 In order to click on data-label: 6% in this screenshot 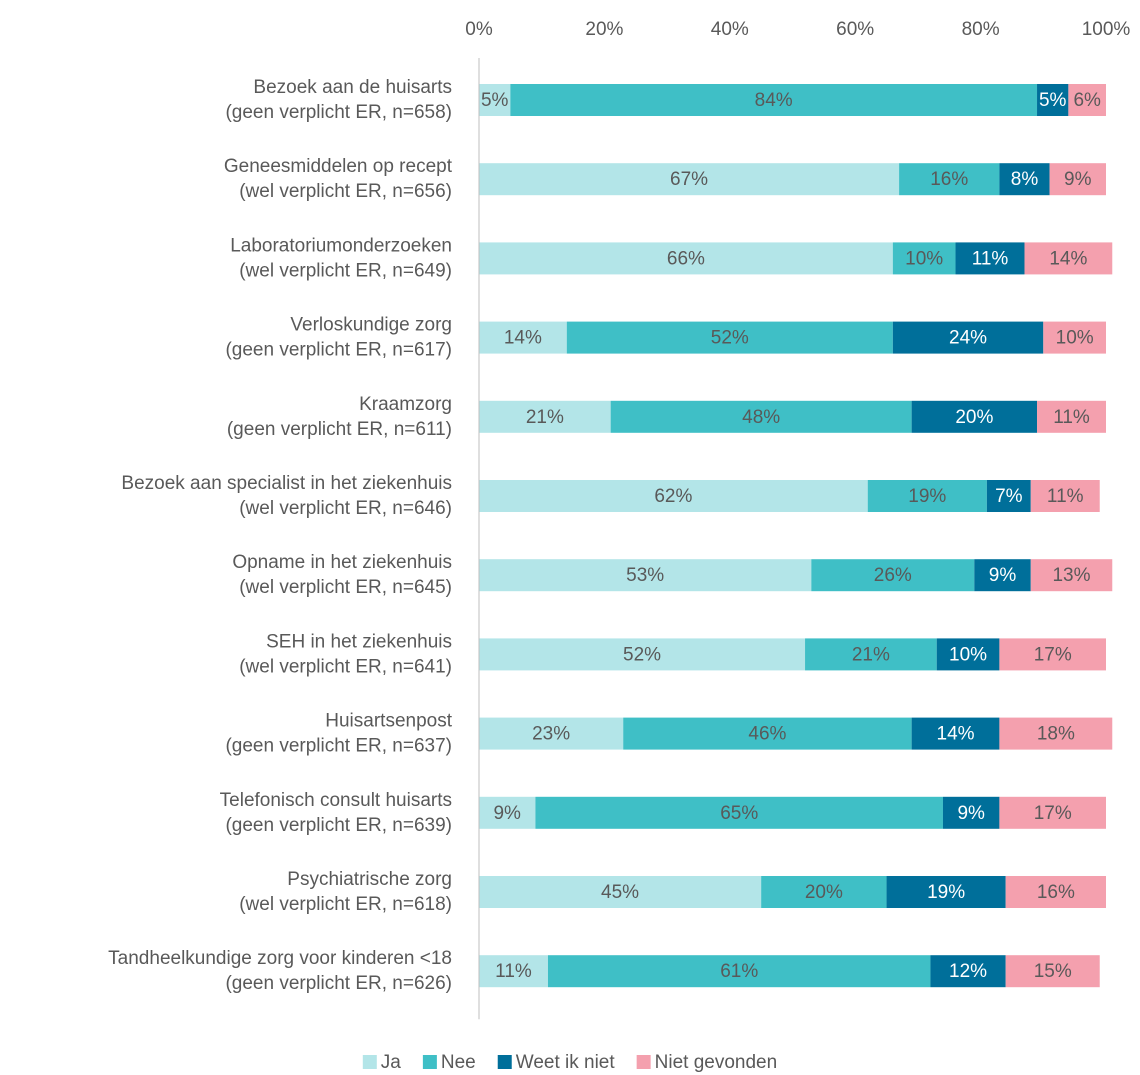, I will do `click(1087, 100)`.